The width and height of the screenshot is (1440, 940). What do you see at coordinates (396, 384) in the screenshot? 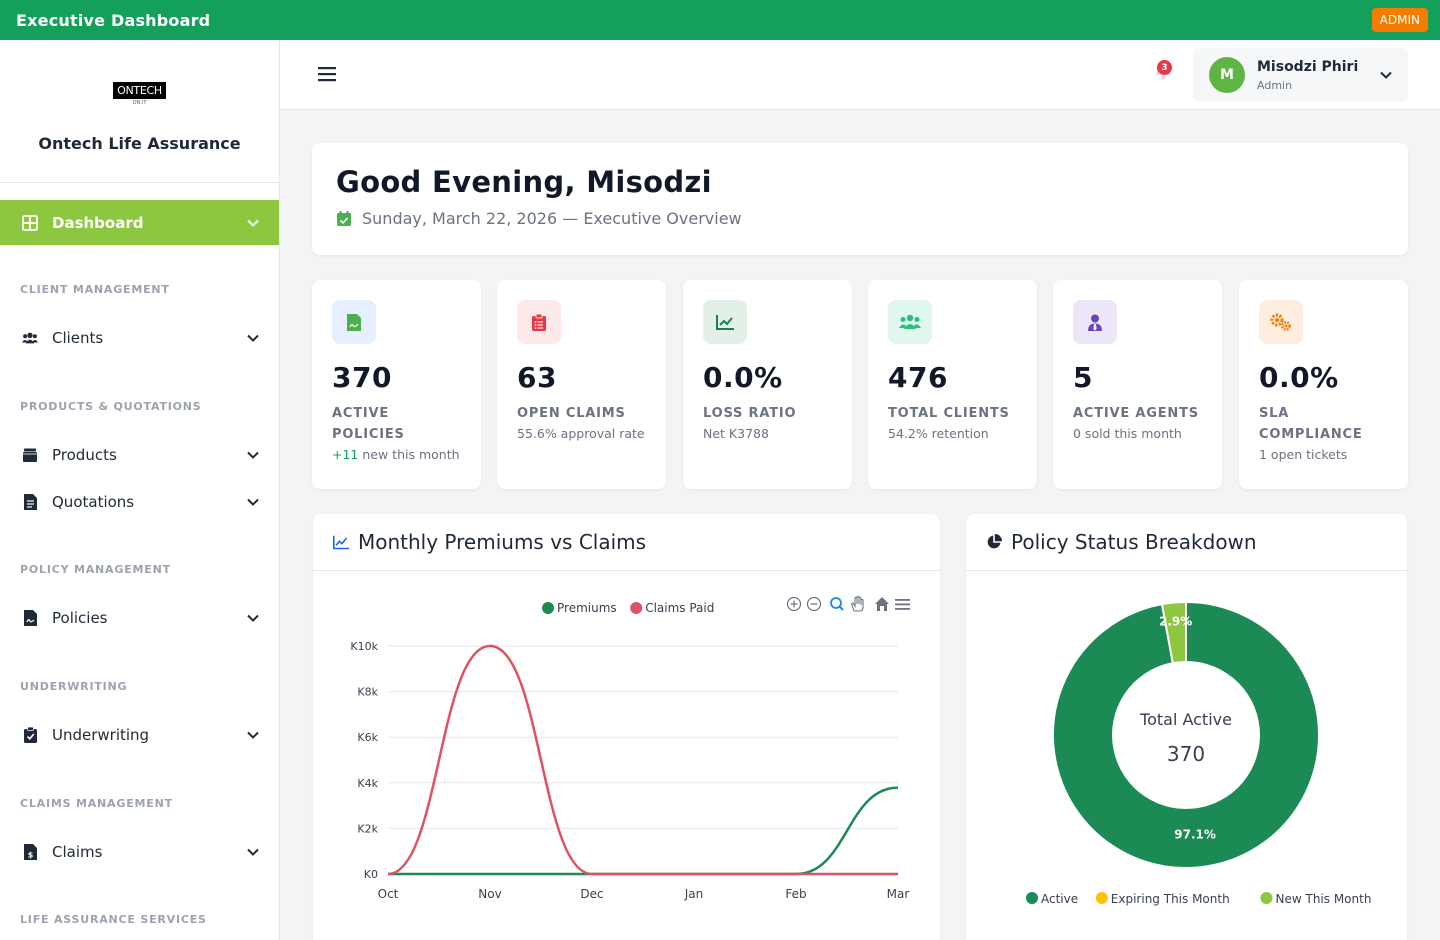
I see `stat-card-active-policies: 370 ACTIVE POLICIES +11 new this month` at bounding box center [396, 384].